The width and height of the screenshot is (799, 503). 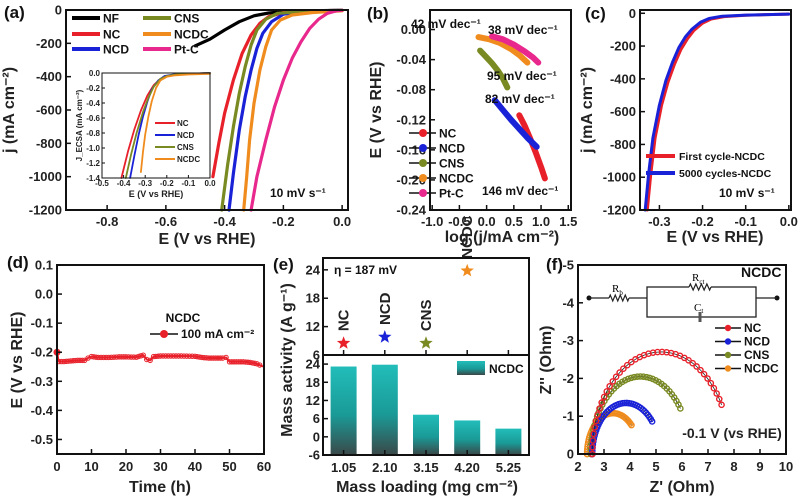 I want to click on x-tick-label: -1.0, so click(x=432, y=221).